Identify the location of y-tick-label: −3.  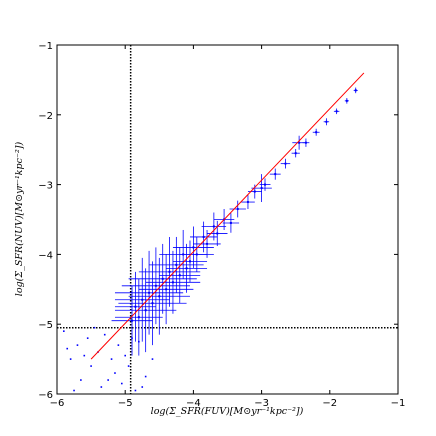
(45, 186).